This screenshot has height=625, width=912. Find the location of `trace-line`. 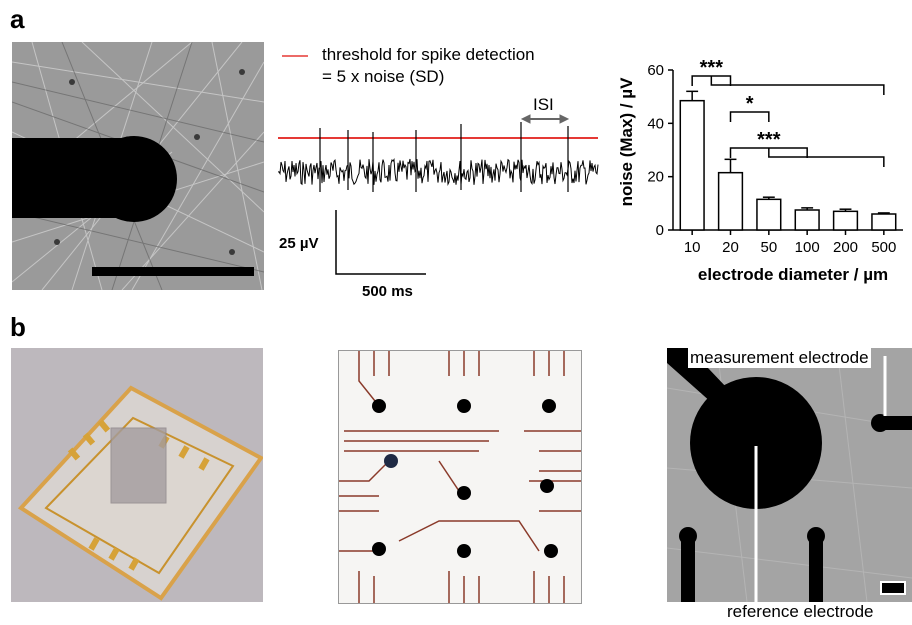

trace-line is located at coordinates (438, 172).